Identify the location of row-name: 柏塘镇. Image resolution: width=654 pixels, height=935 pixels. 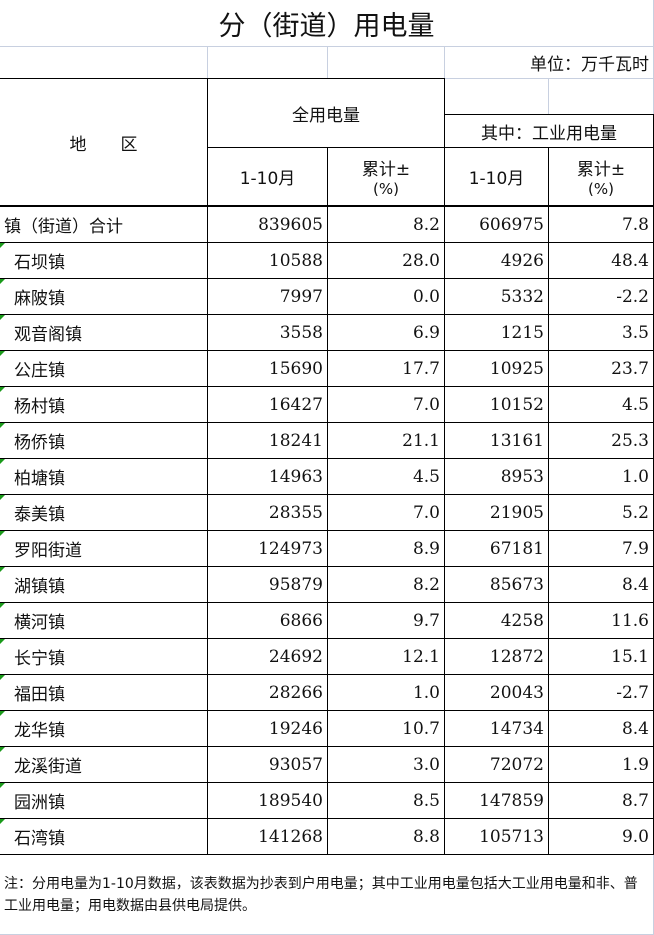
(104, 476).